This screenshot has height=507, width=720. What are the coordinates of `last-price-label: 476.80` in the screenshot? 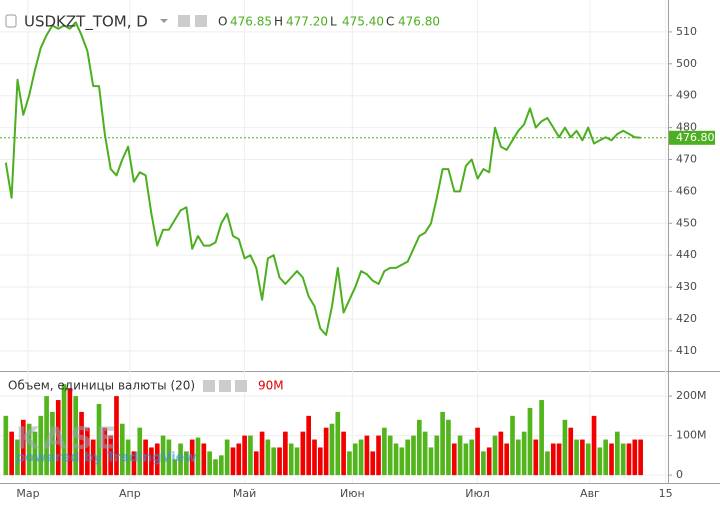 It's located at (695, 137).